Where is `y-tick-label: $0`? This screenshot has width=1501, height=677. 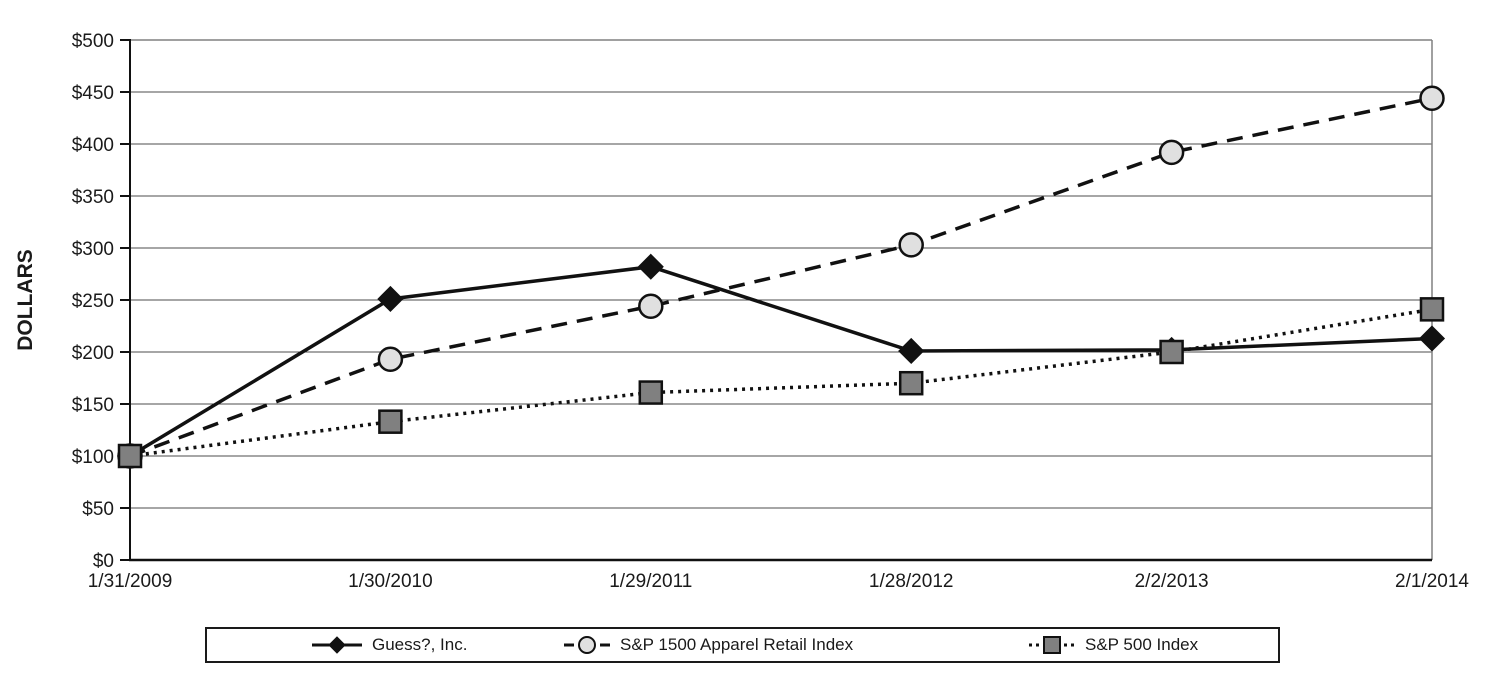 y-tick-label: $0 is located at coordinates (103, 561).